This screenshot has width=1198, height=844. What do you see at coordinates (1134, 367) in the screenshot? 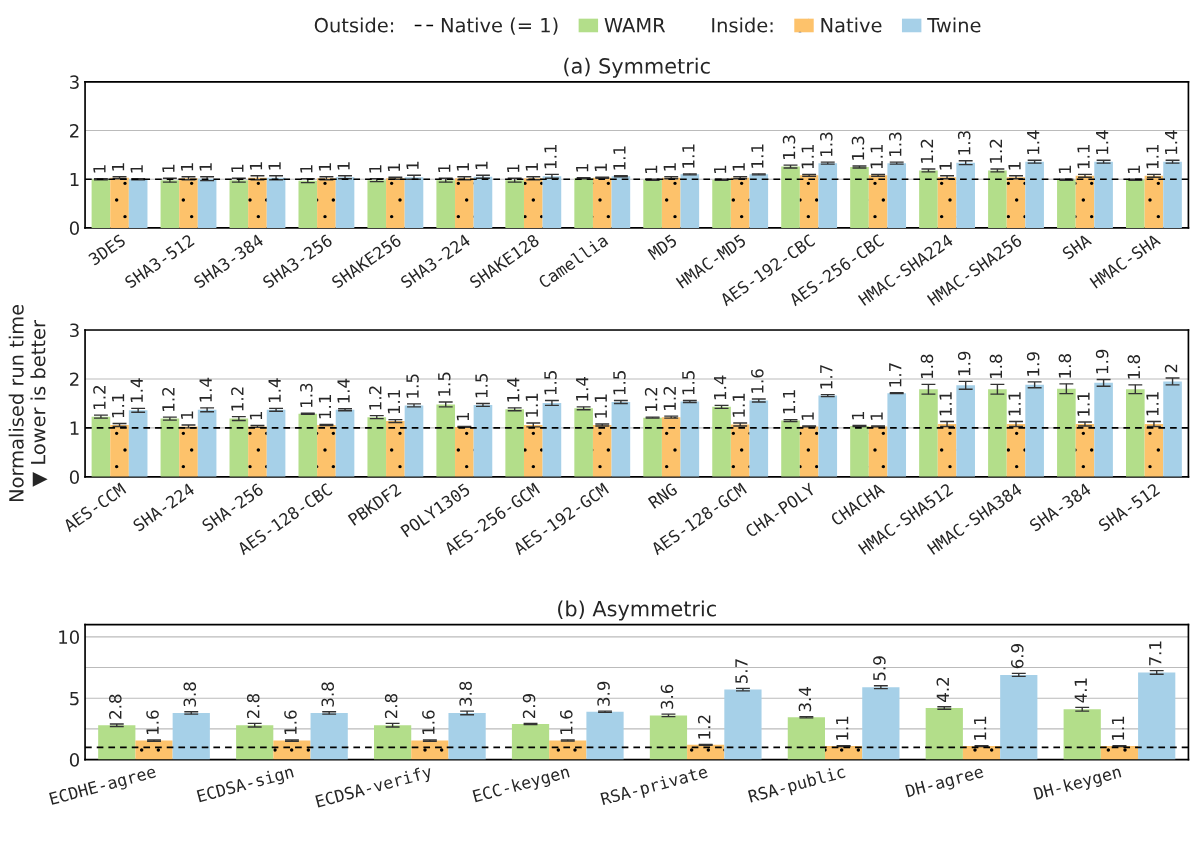
I see `data-label: 1.8` at bounding box center [1134, 367].